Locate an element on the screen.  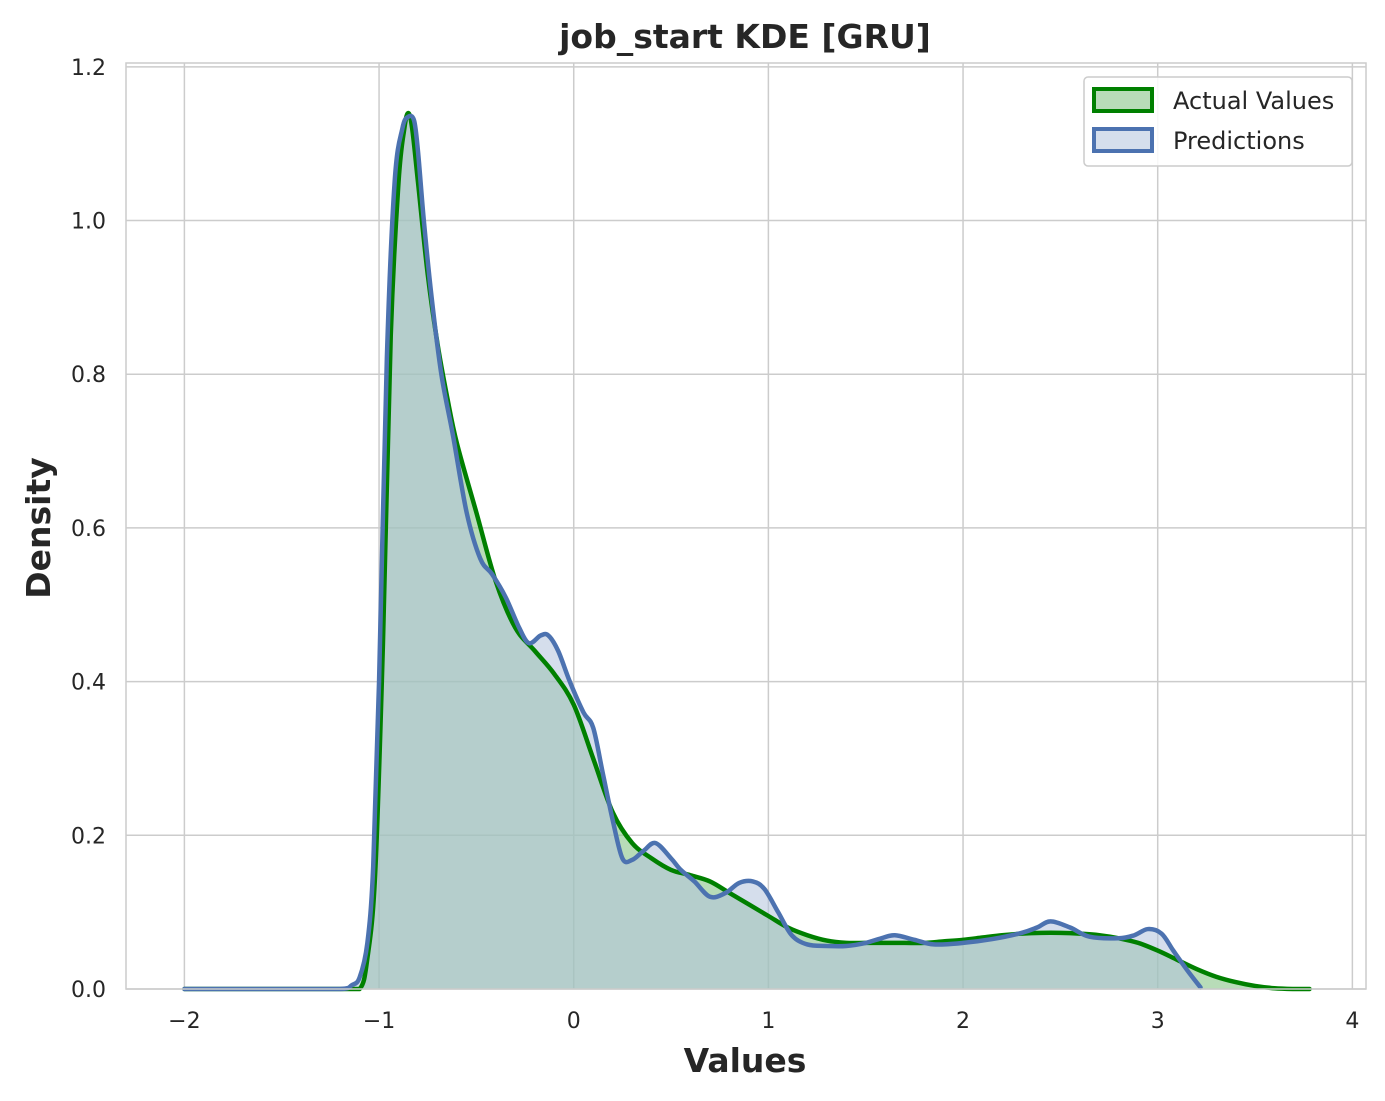
y-tick-label: 0.6 is located at coordinates (88, 529).